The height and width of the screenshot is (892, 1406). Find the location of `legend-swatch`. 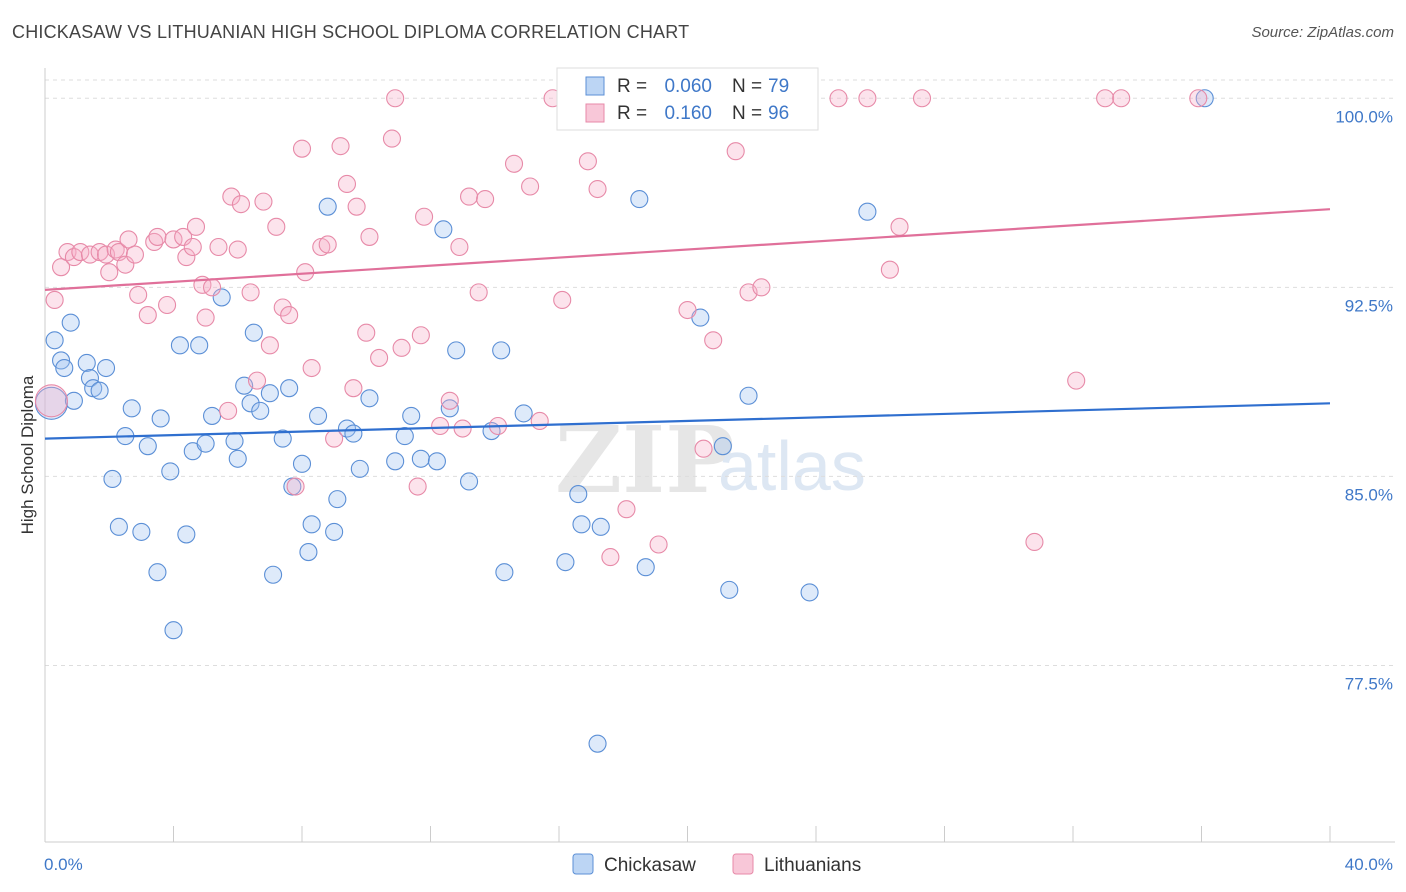

legend-swatch is located at coordinates (595, 86).